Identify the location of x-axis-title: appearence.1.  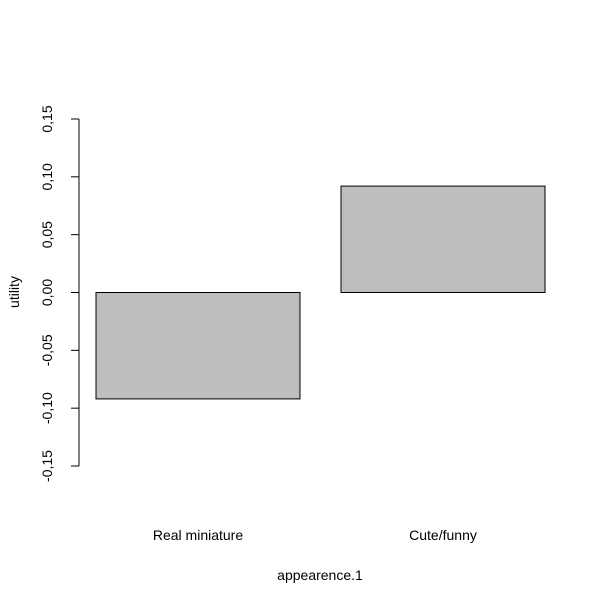
(320, 575).